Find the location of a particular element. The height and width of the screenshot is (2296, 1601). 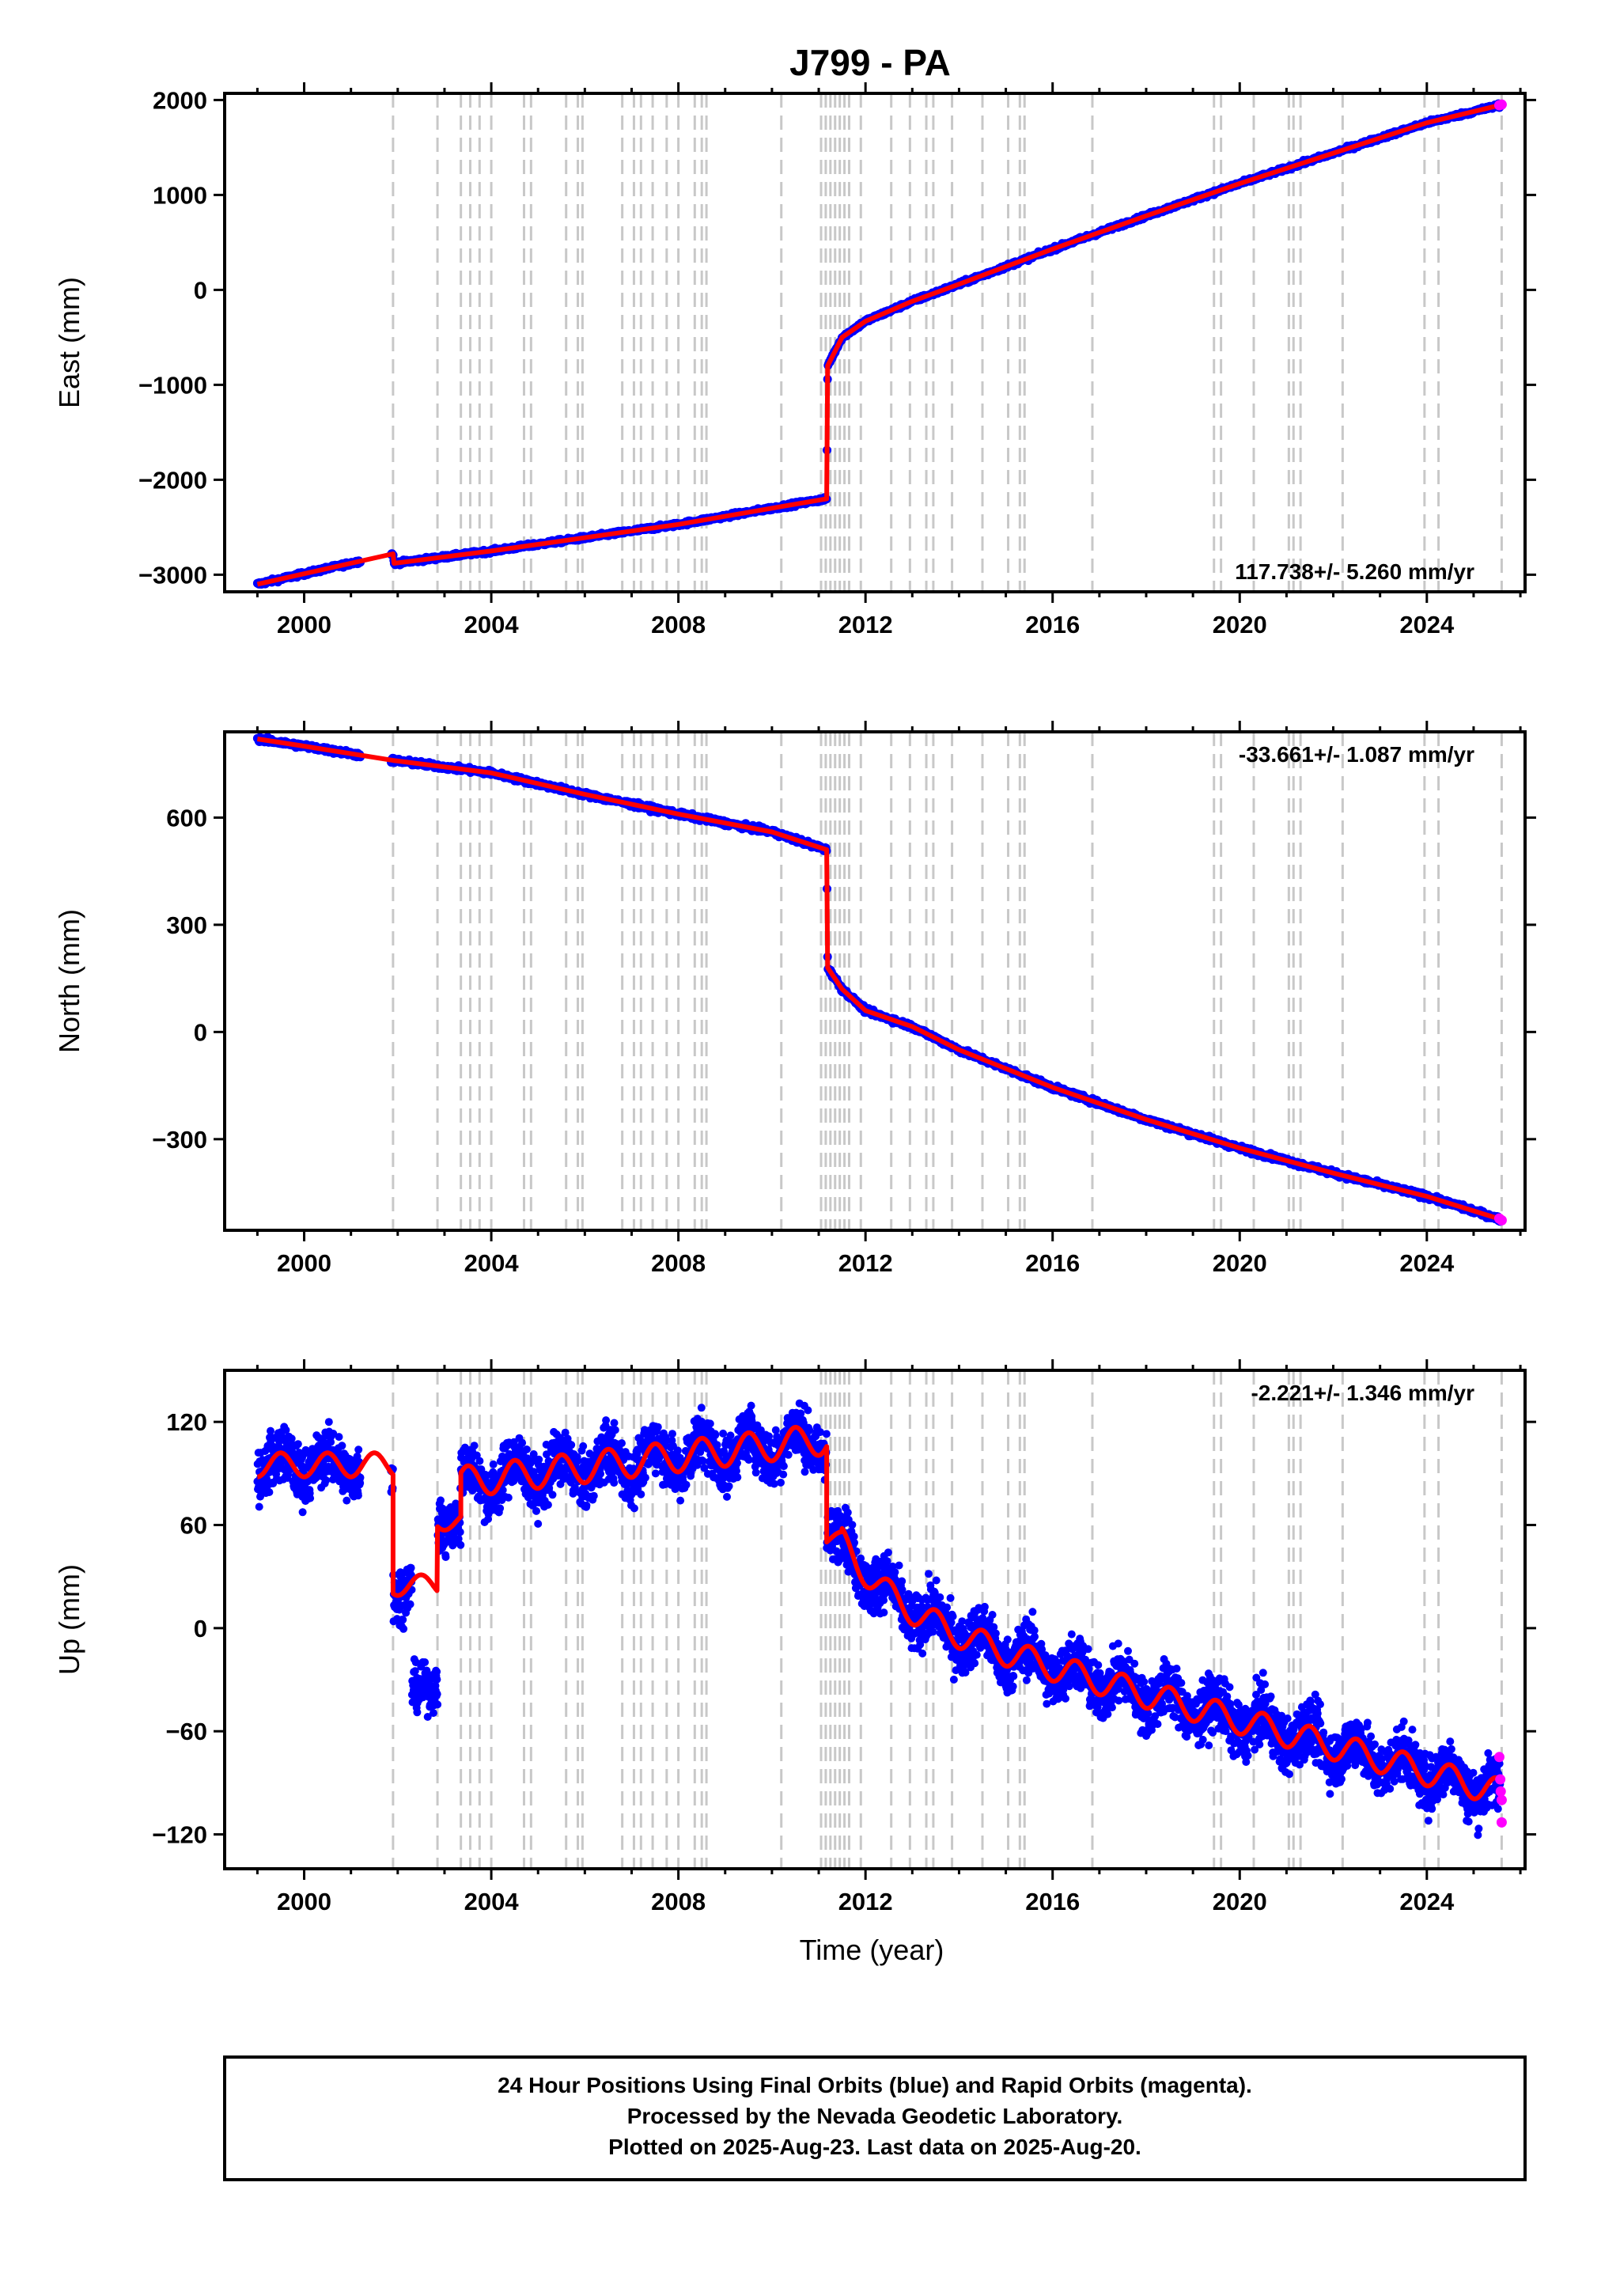

east-xtick-label: 2016 is located at coordinates (1052, 624).